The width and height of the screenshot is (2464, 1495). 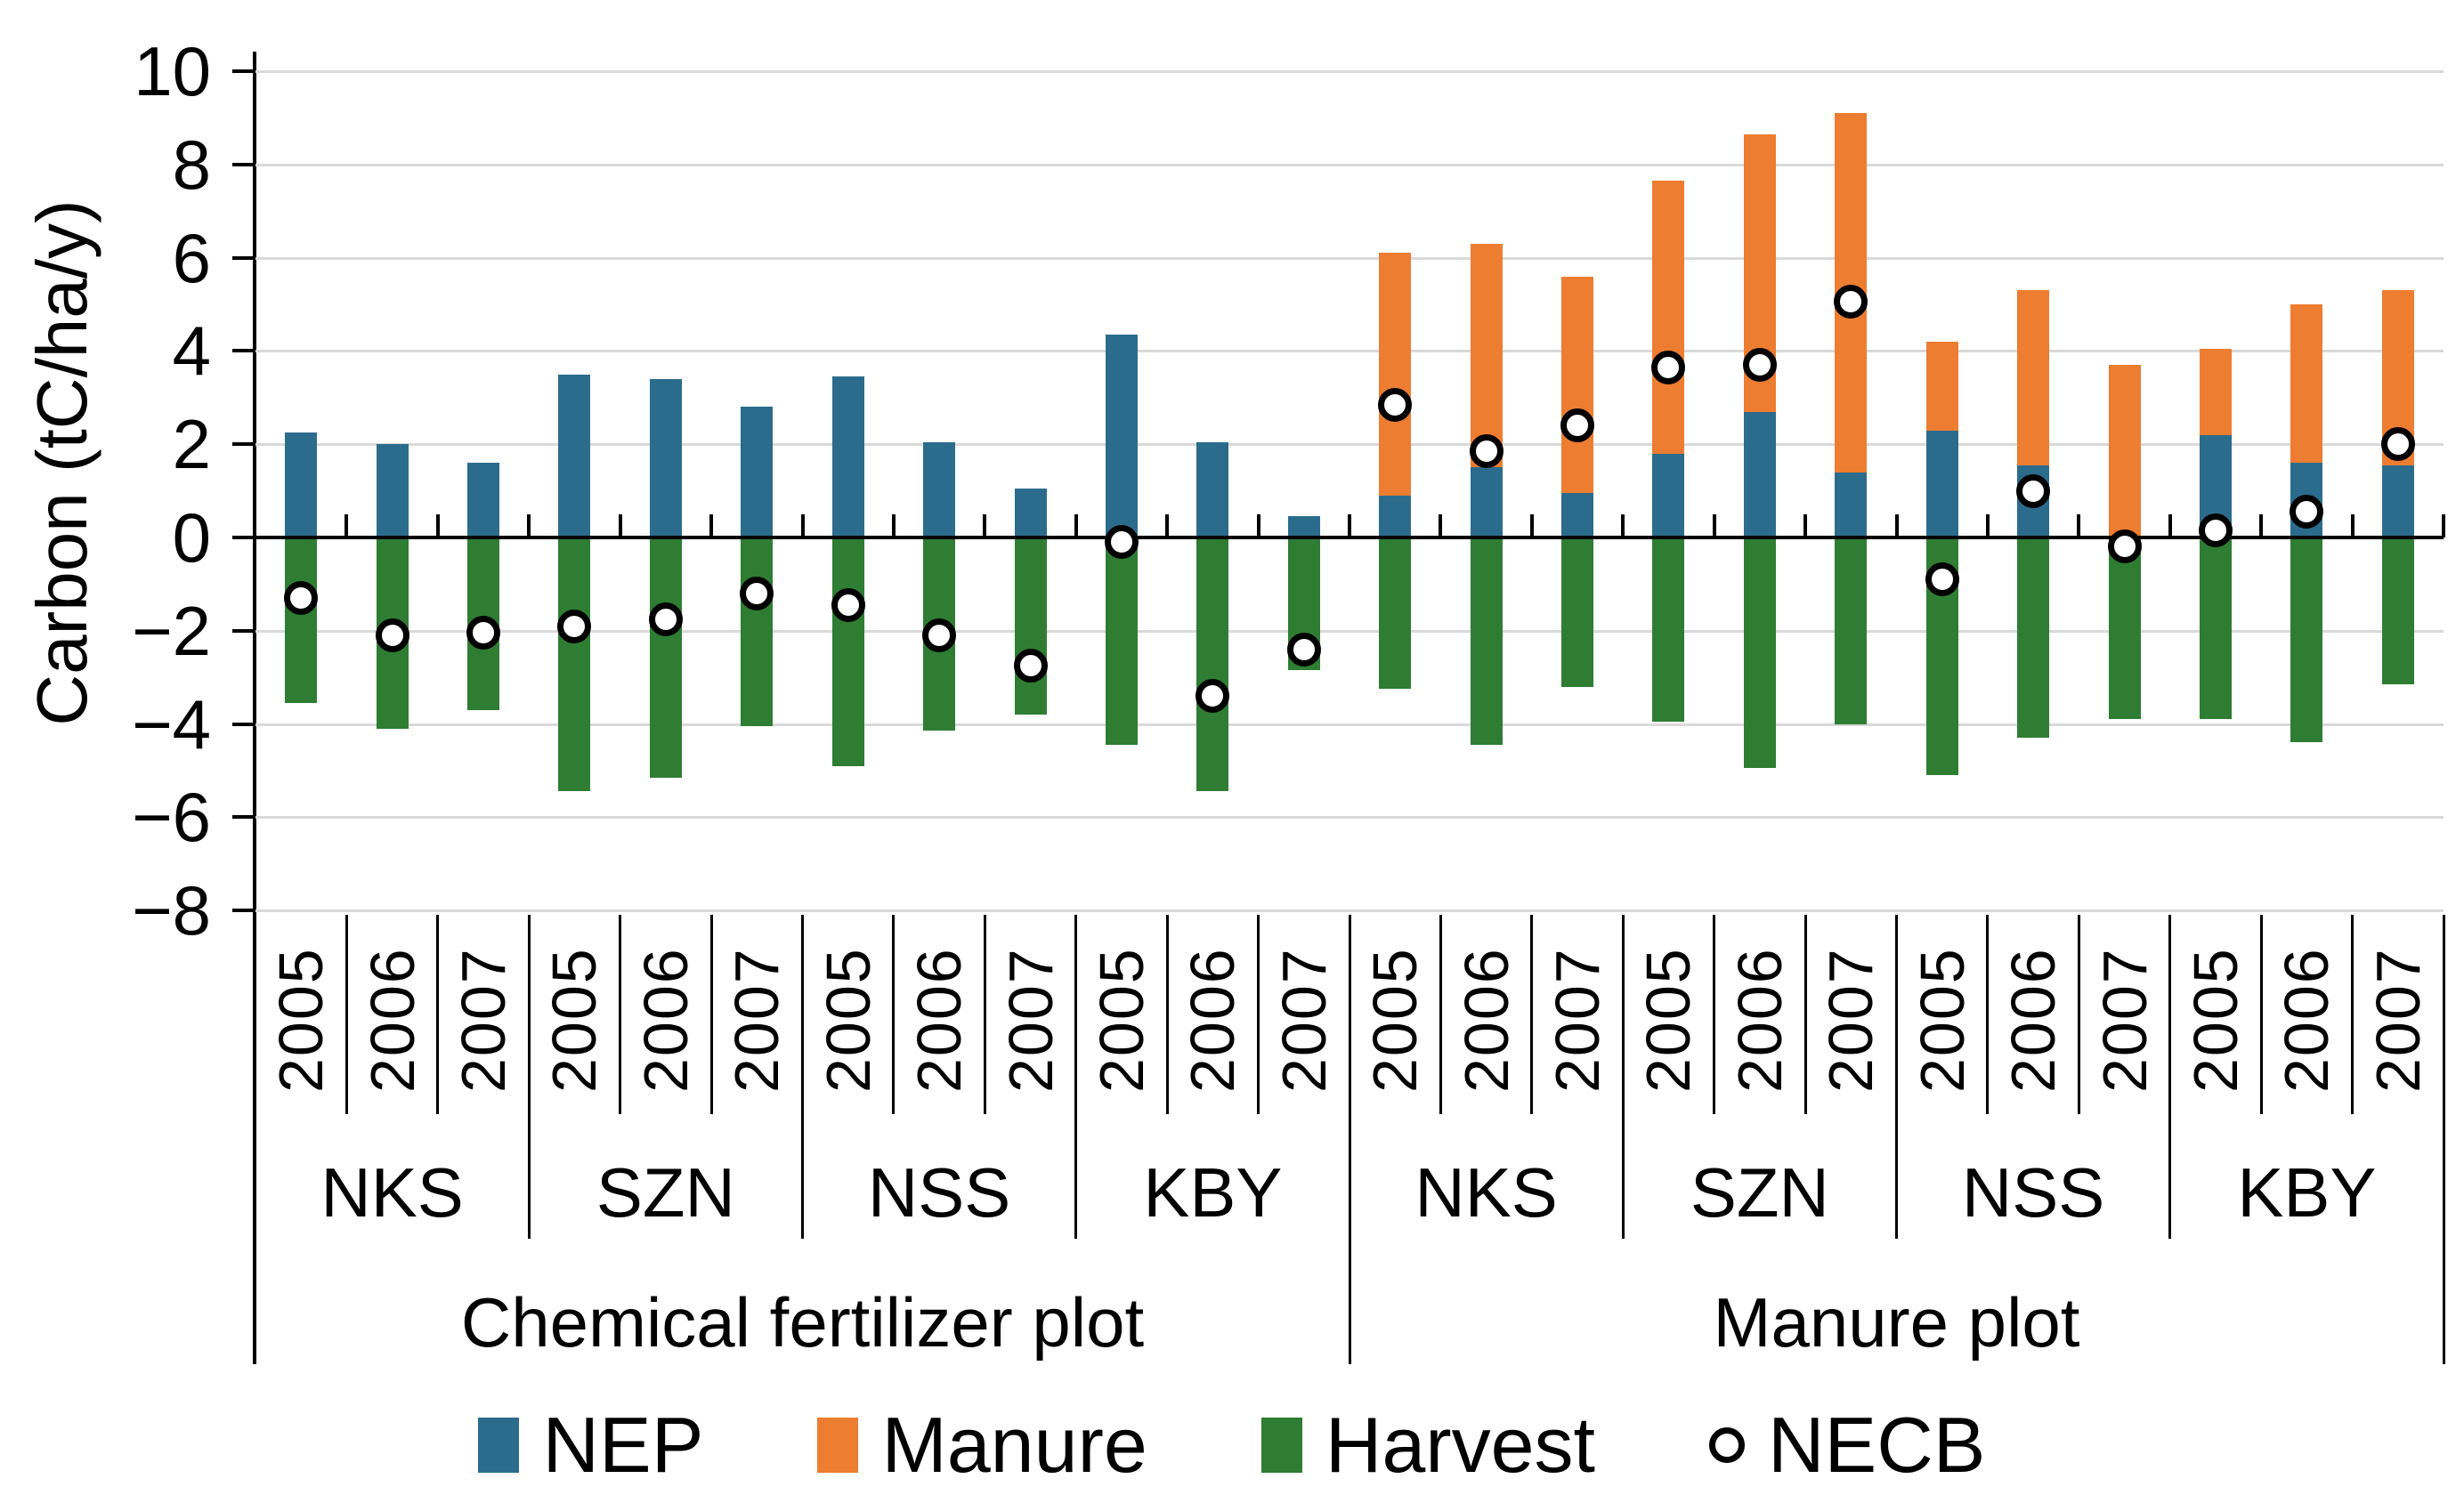 I want to click on group-separator, so click(x=1349, y=1139).